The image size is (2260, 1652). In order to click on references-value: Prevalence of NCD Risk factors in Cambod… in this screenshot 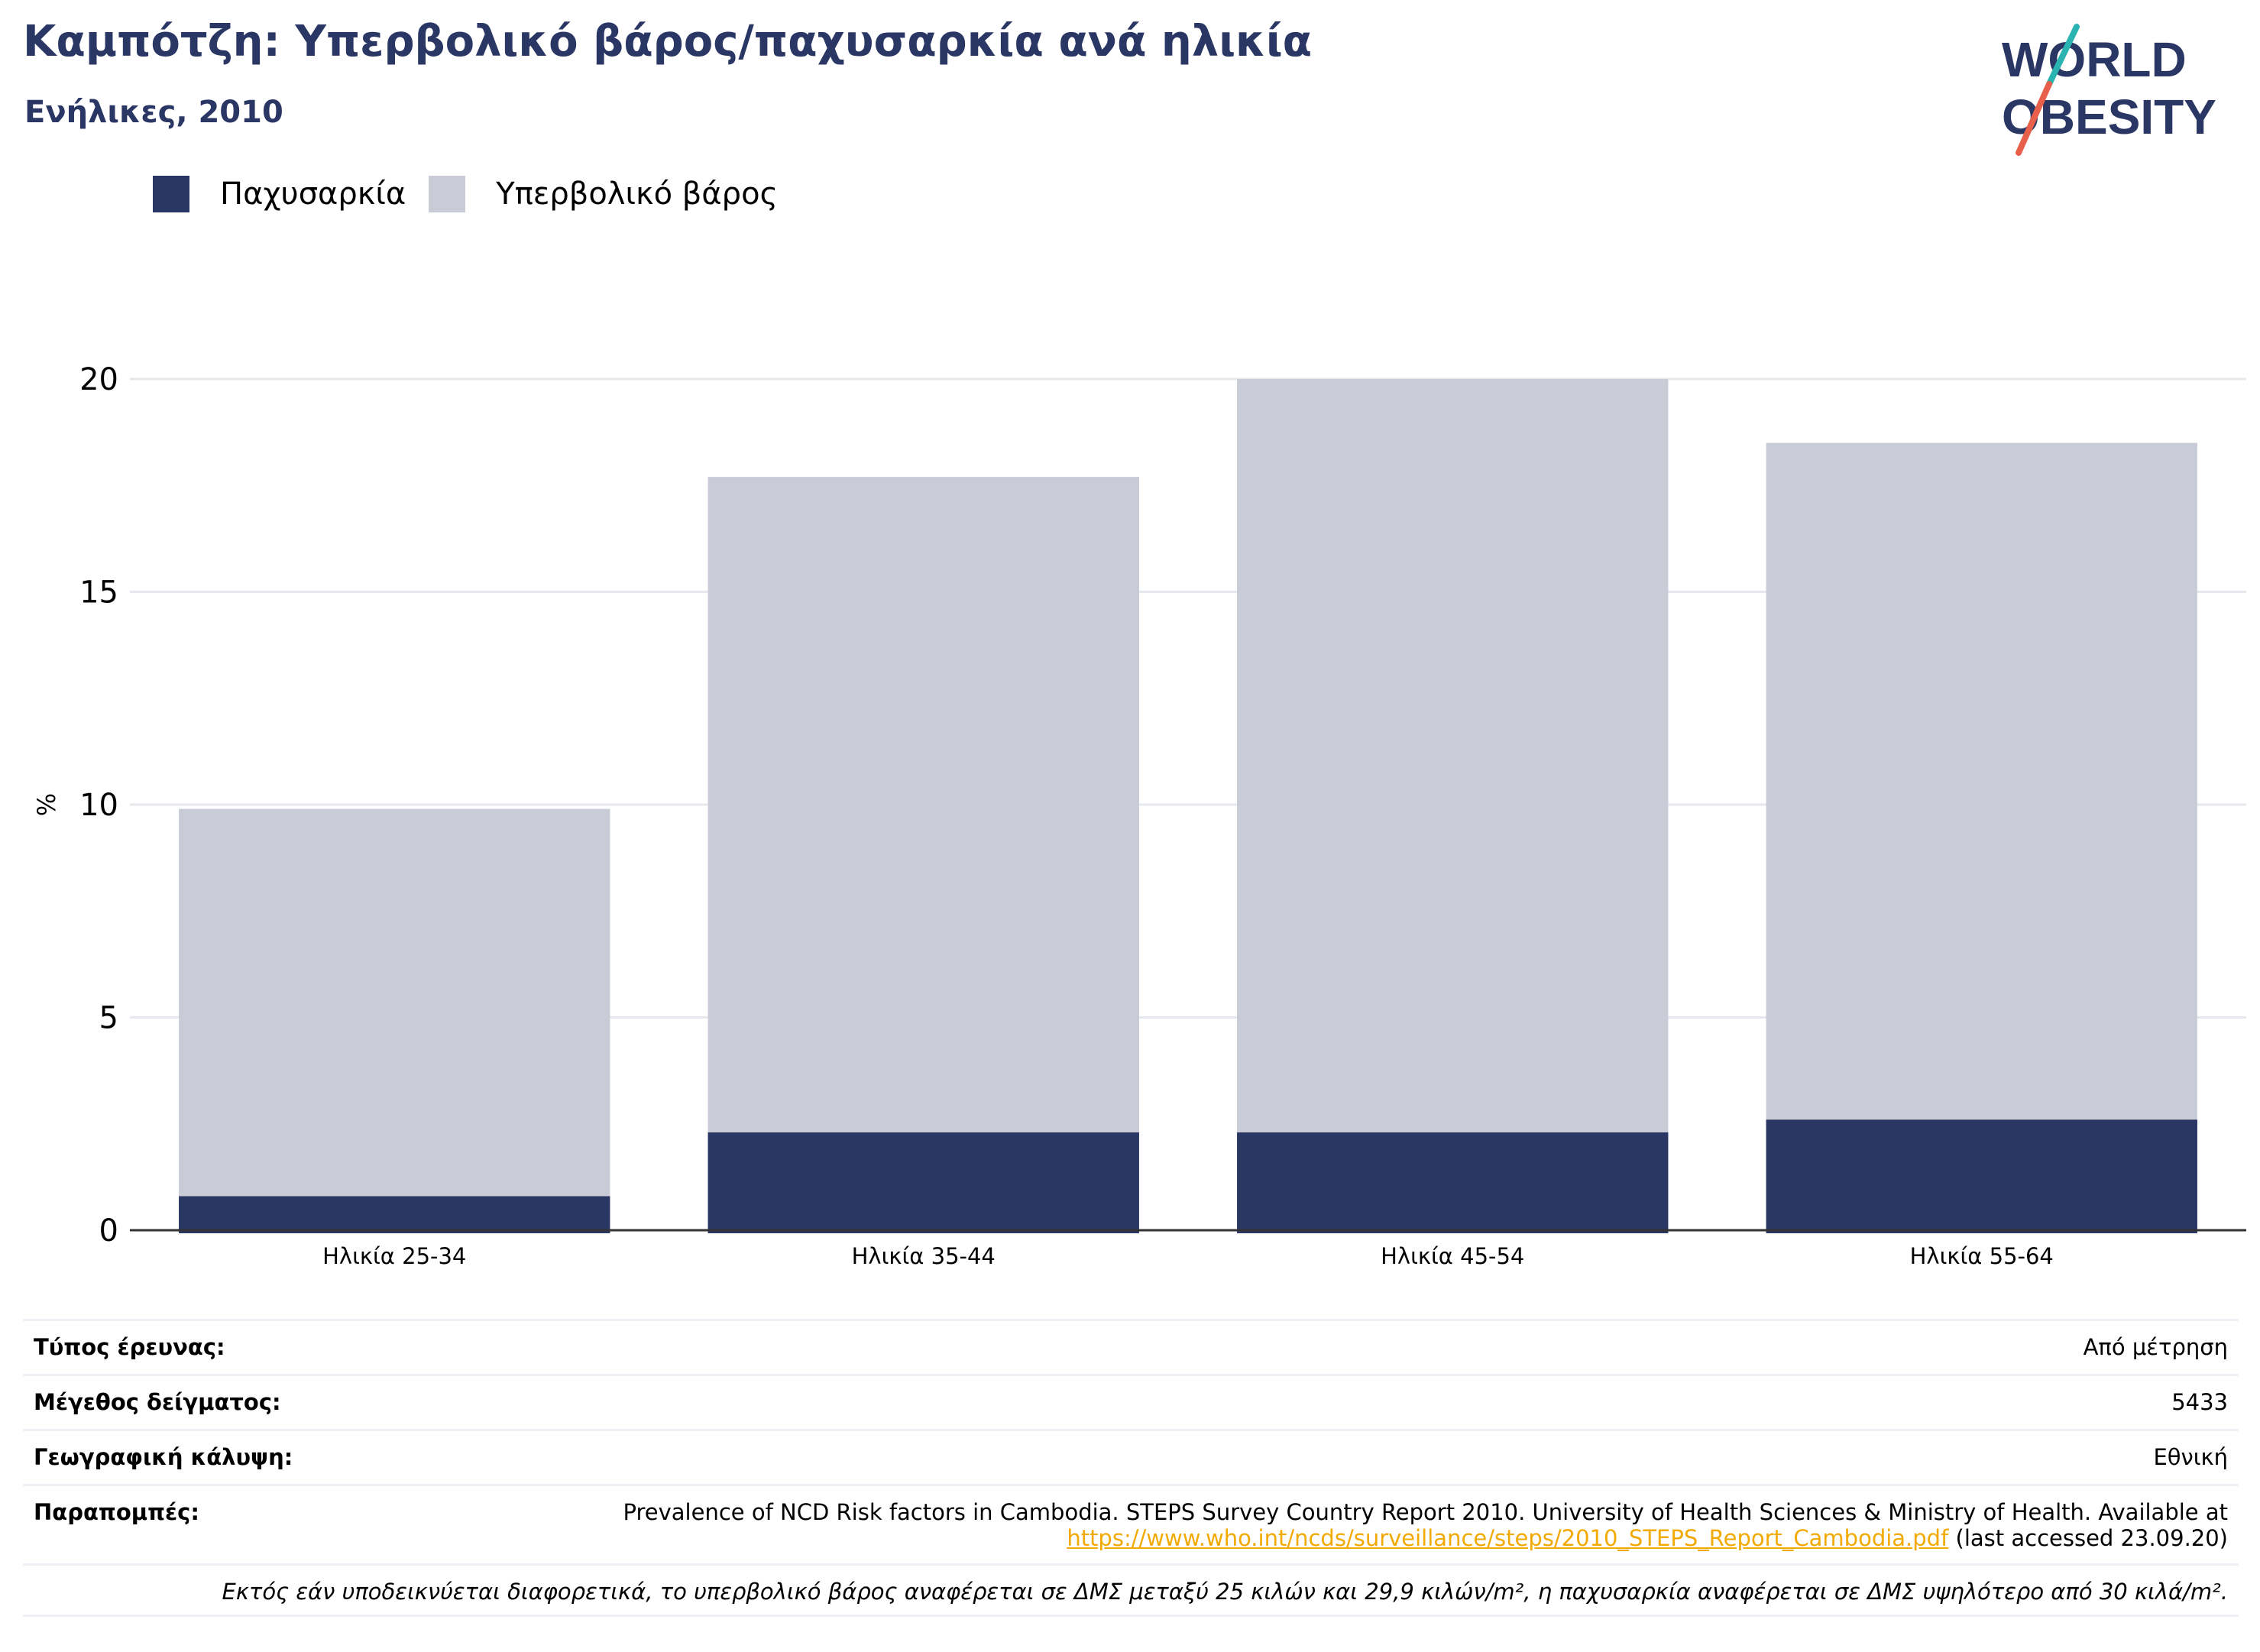, I will do `click(1261, 1525)`.